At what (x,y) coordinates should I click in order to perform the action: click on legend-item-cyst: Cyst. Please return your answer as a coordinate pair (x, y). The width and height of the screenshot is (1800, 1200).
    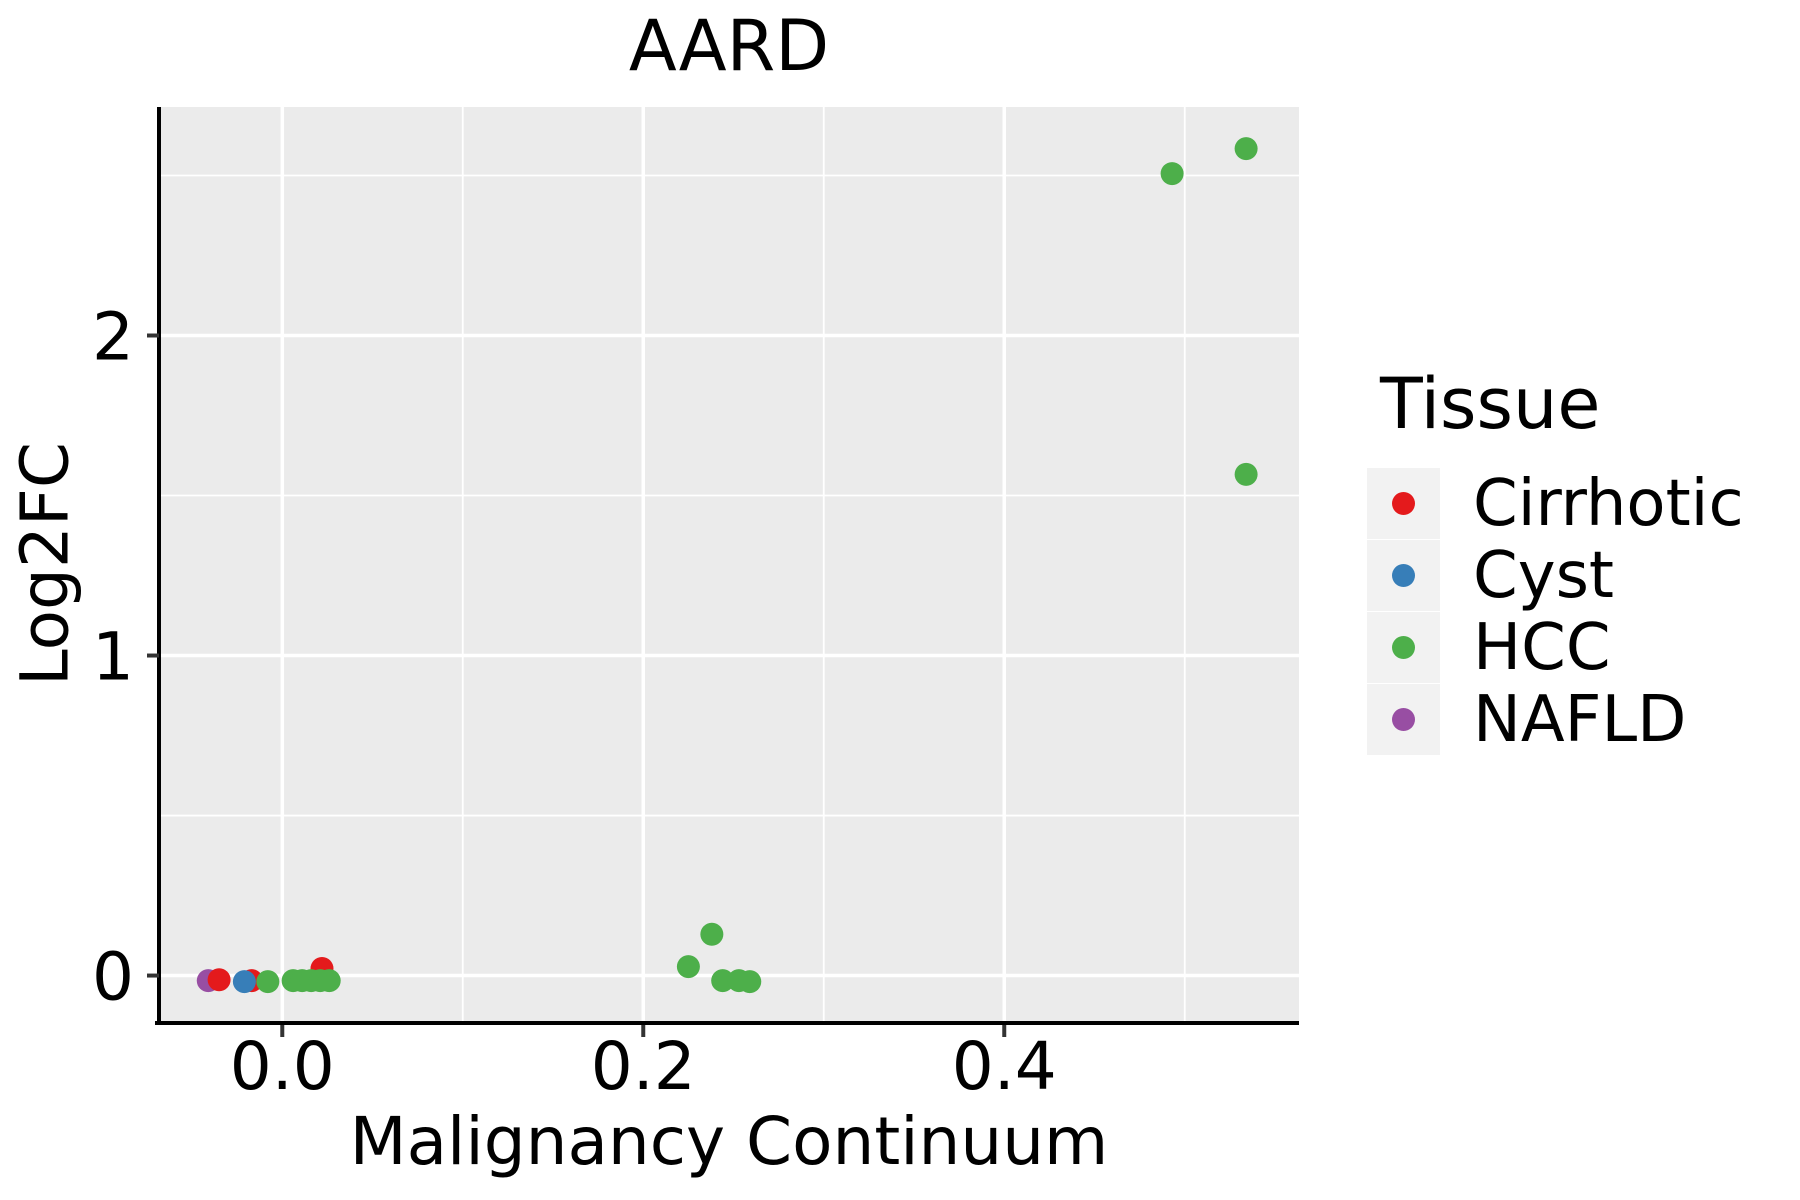
    Looking at the image, I should click on (1555, 576).